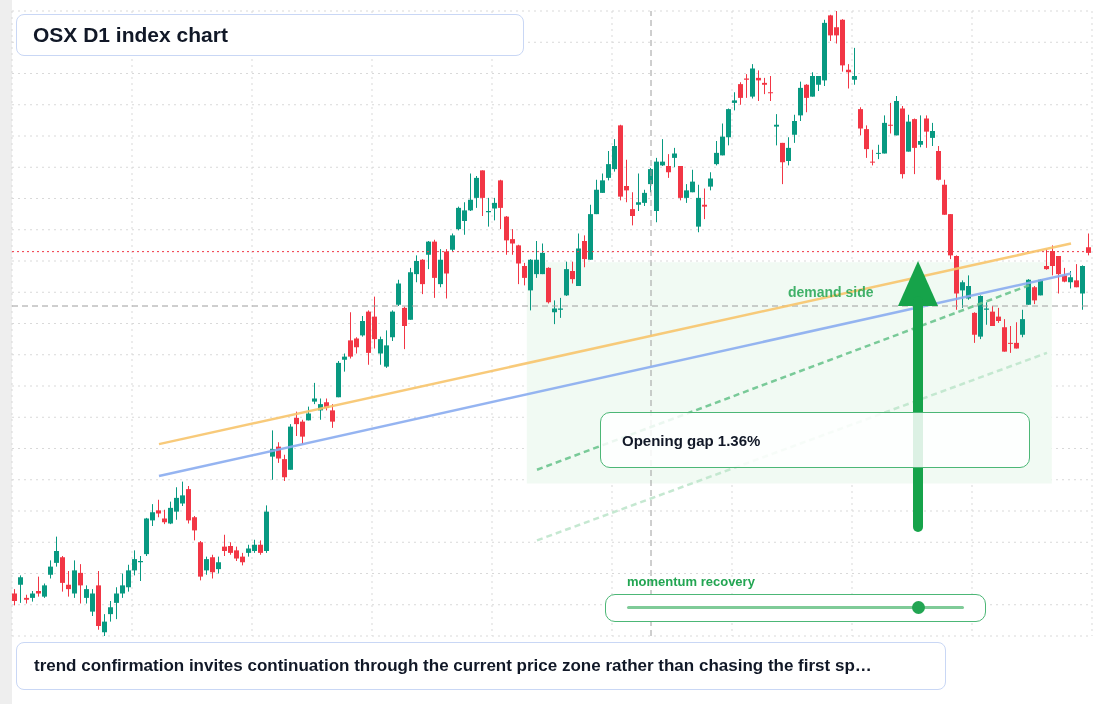 The height and width of the screenshot is (704, 1120). What do you see at coordinates (691, 440) in the screenshot?
I see `annotation: Opening gap 1.36%` at bounding box center [691, 440].